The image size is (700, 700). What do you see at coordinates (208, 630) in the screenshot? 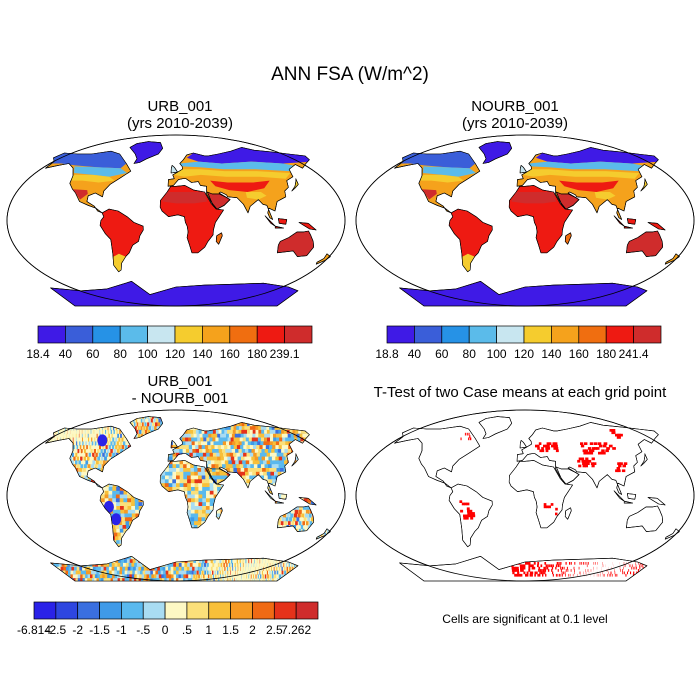
I see `colorbar-tick-label: 1` at bounding box center [208, 630].